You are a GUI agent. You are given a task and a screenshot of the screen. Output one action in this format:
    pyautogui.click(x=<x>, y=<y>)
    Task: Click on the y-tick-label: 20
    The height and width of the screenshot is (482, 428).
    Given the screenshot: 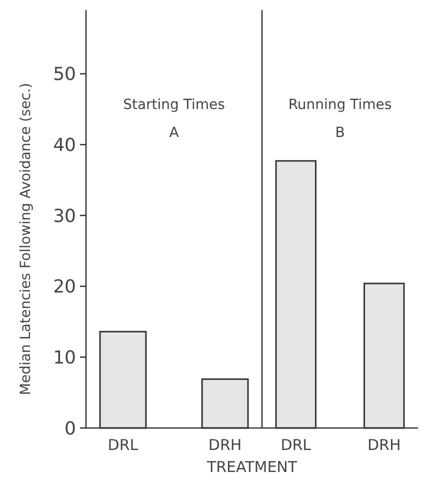 What is the action you would take?
    pyautogui.click(x=64, y=287)
    